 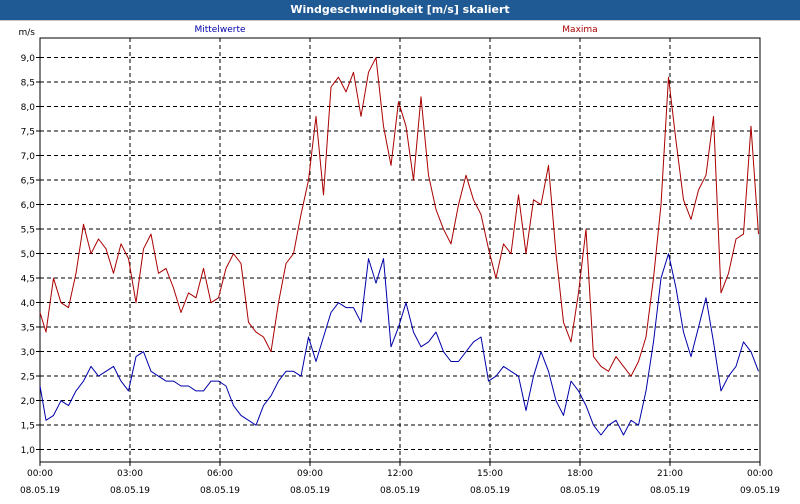 I want to click on y-tick-label: 4,0, so click(x=28, y=304).